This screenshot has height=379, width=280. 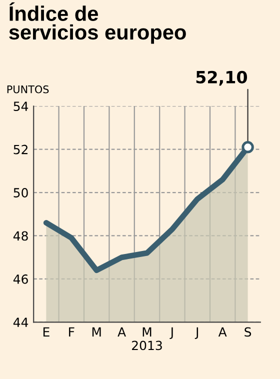 I want to click on y-tick-label: 50, so click(x=21, y=193).